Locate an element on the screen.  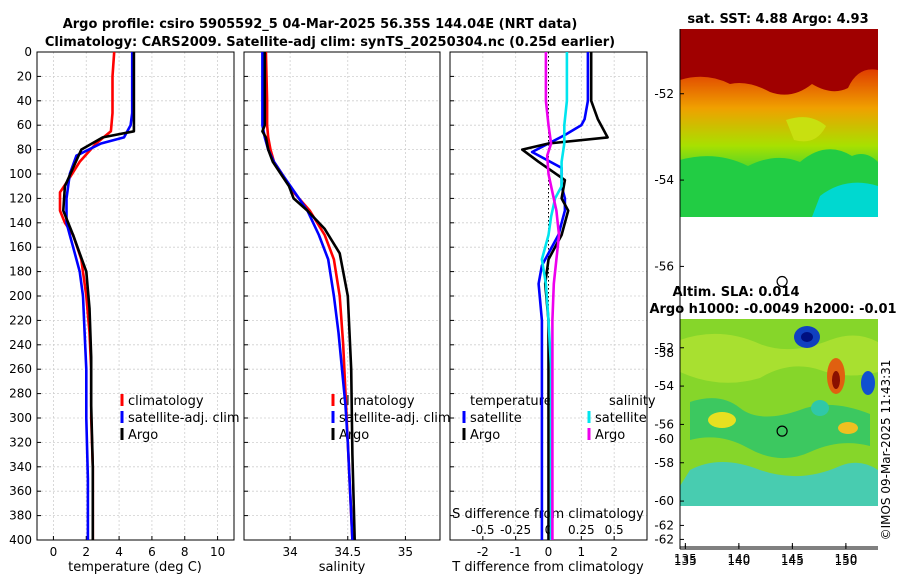
y-tick-label: 160 is located at coordinates (20, 247).